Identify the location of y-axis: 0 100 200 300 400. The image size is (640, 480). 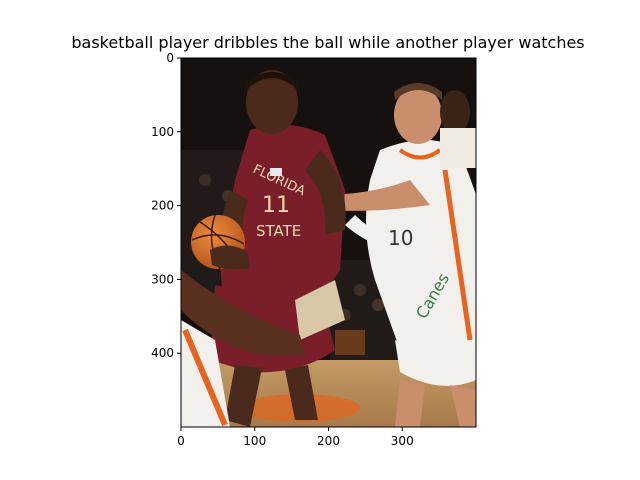
(166, 205).